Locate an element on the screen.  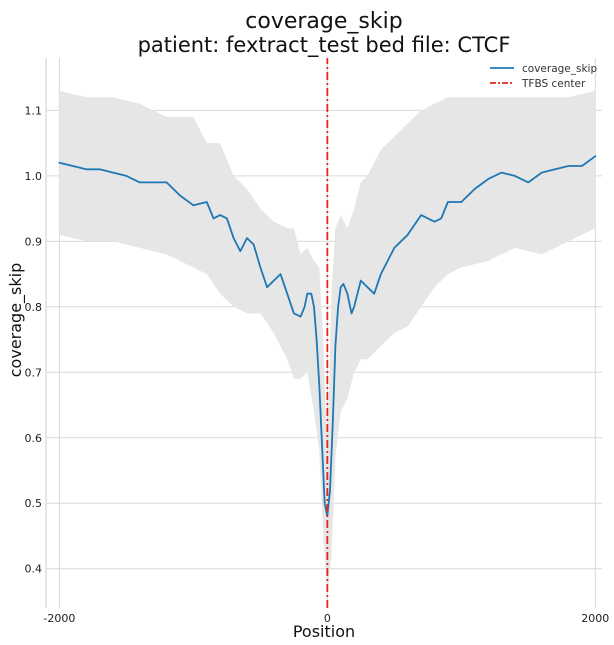
x-tick-label: 0 is located at coordinates (327, 618).